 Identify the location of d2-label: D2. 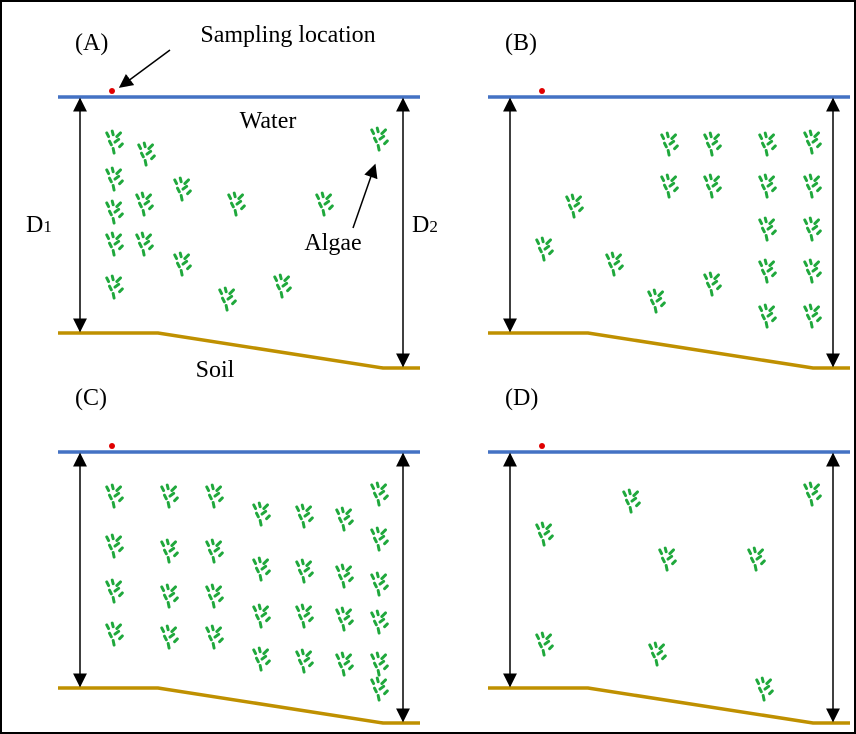
(425, 225).